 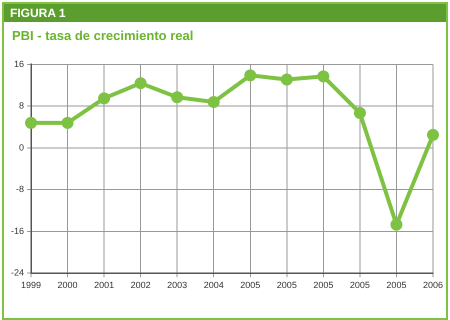 I want to click on y-tick-label: -8, so click(x=20, y=189).